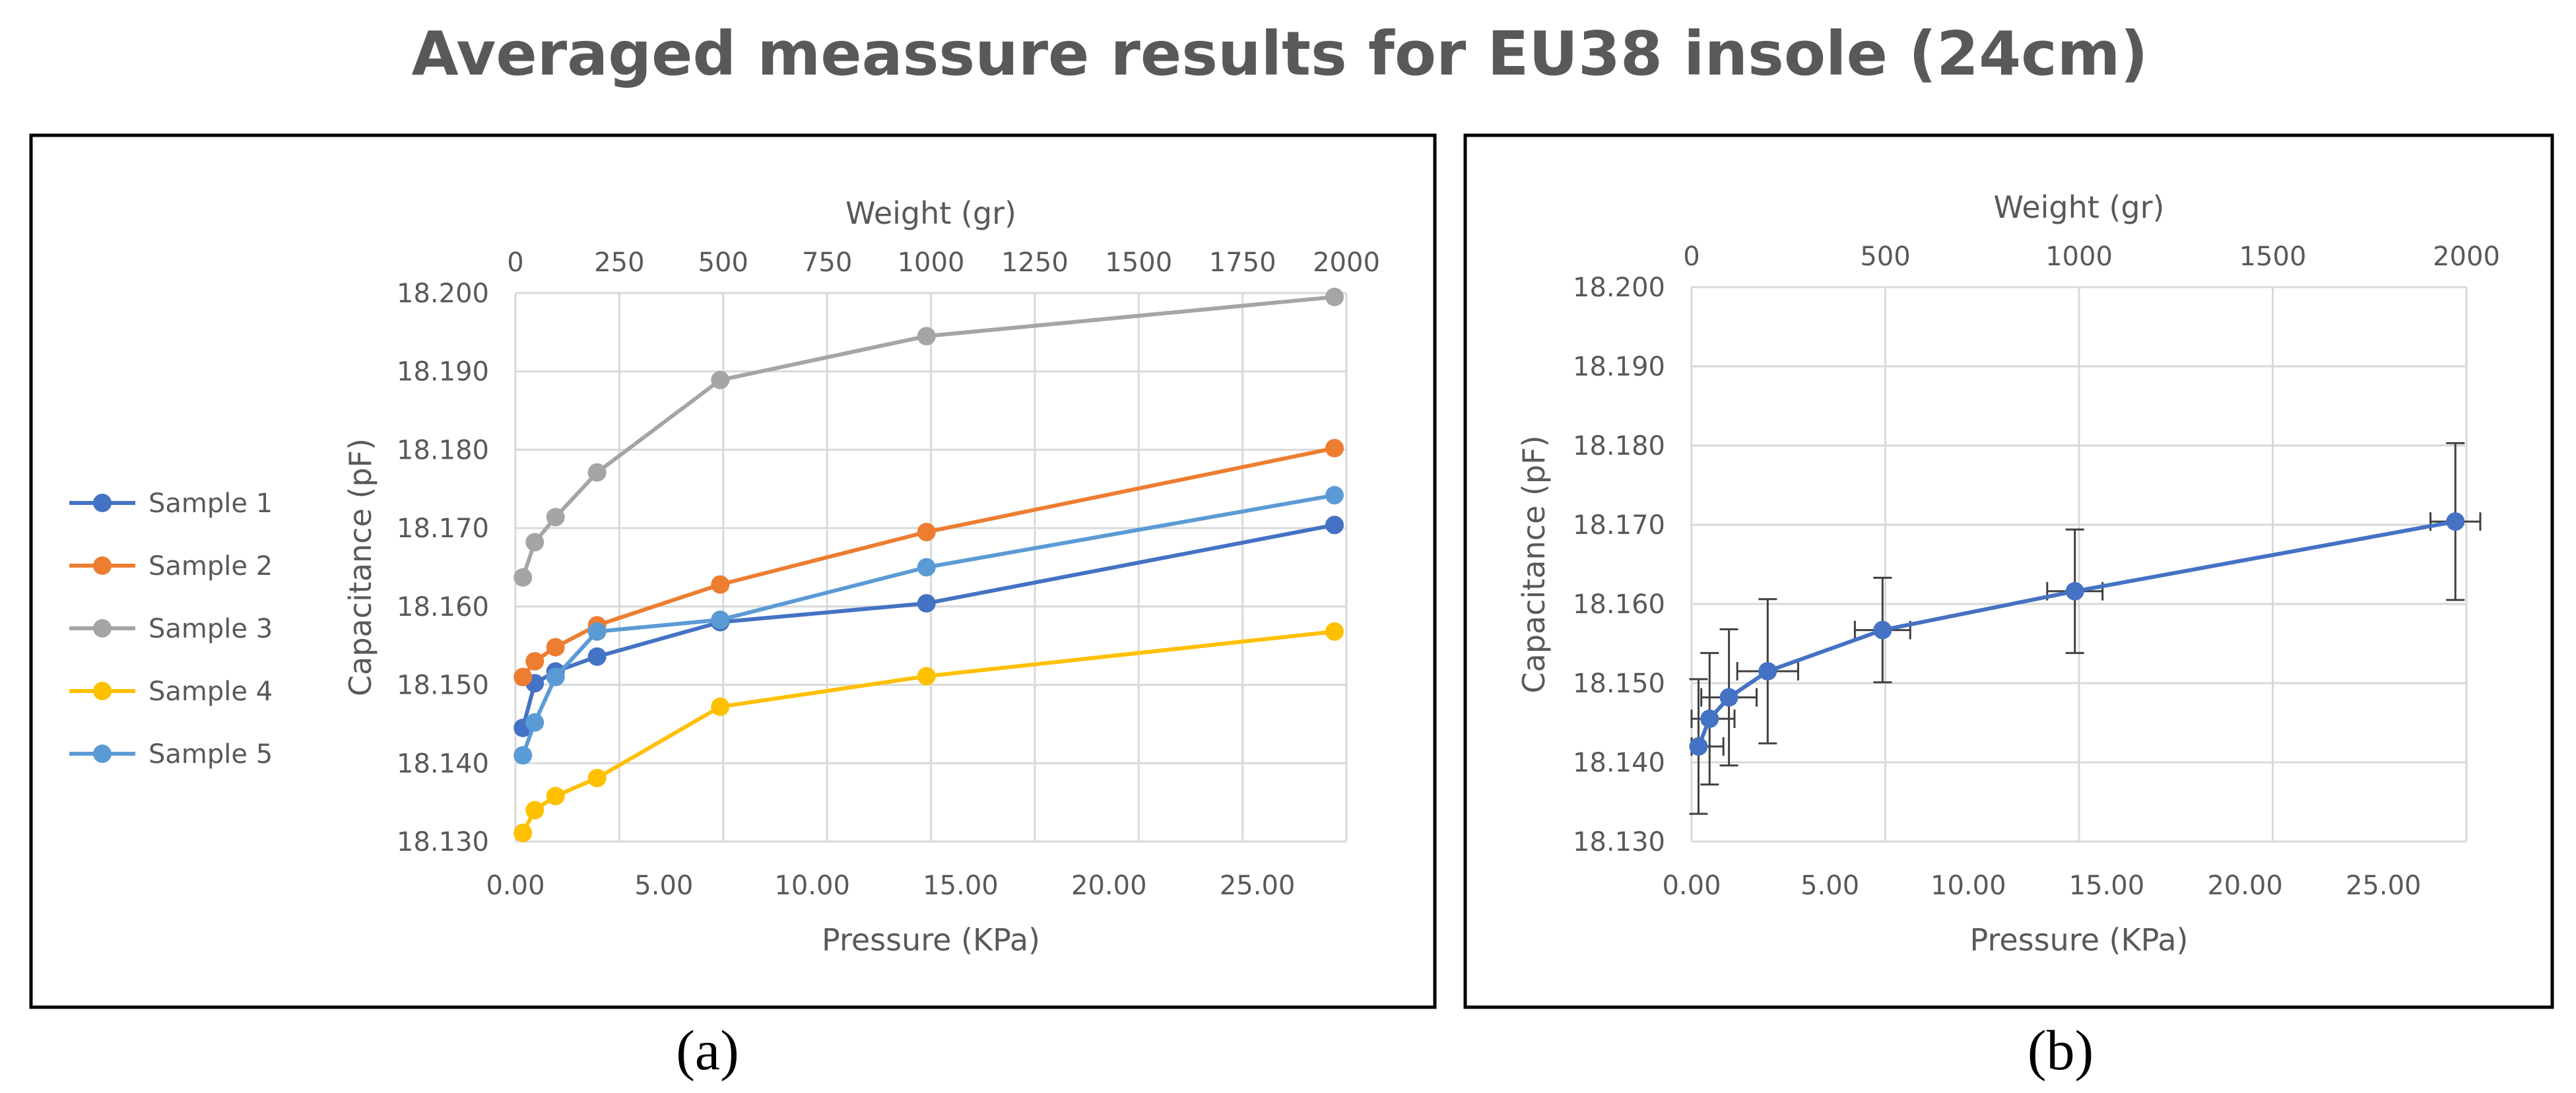 Image resolution: width=2576 pixels, height=1093 pixels. Describe the element at coordinates (2245, 886) in the screenshot. I see `x-tick-label: 20.00` at that location.